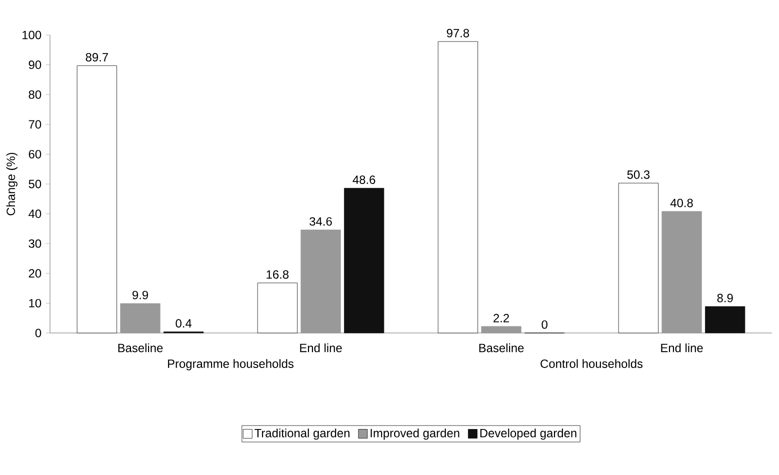  Describe the element at coordinates (501, 318) in the screenshot. I see `data-label: 2.2` at that location.